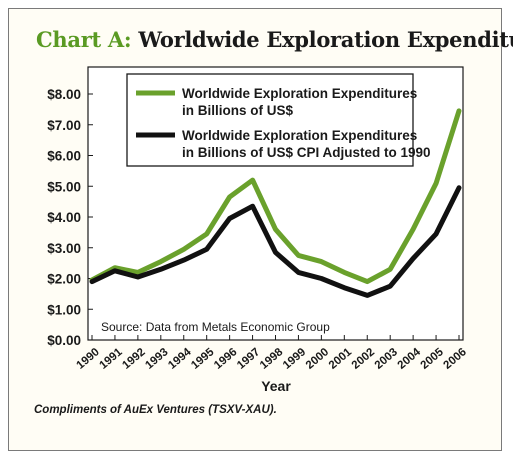  What do you see at coordinates (306, 152) in the screenshot?
I see `legend-entry-text: in Billions of US$ CPI Adjusted to 1990` at bounding box center [306, 152].